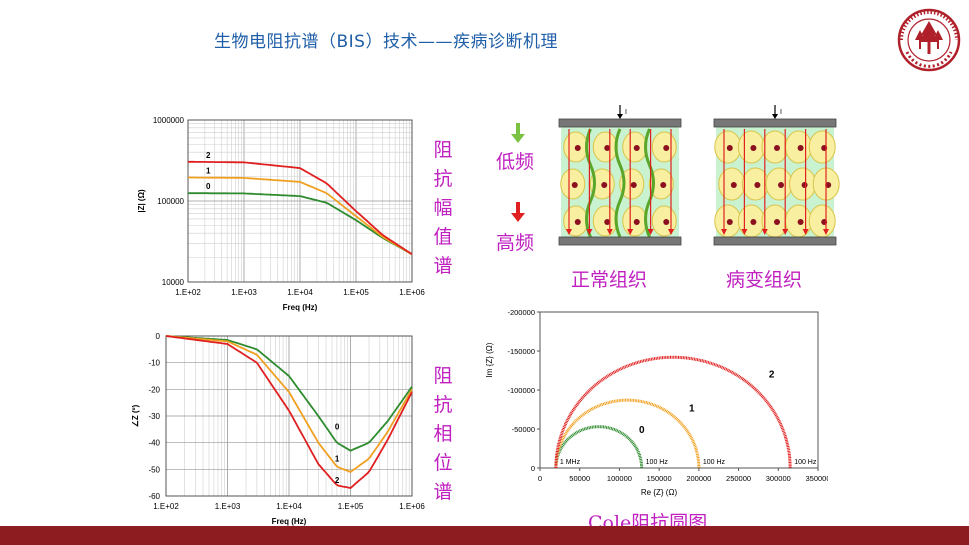 The height and width of the screenshot is (545, 969). Describe the element at coordinates (738, 478) in the screenshot. I see `x-tick-label: 250000` at that location.